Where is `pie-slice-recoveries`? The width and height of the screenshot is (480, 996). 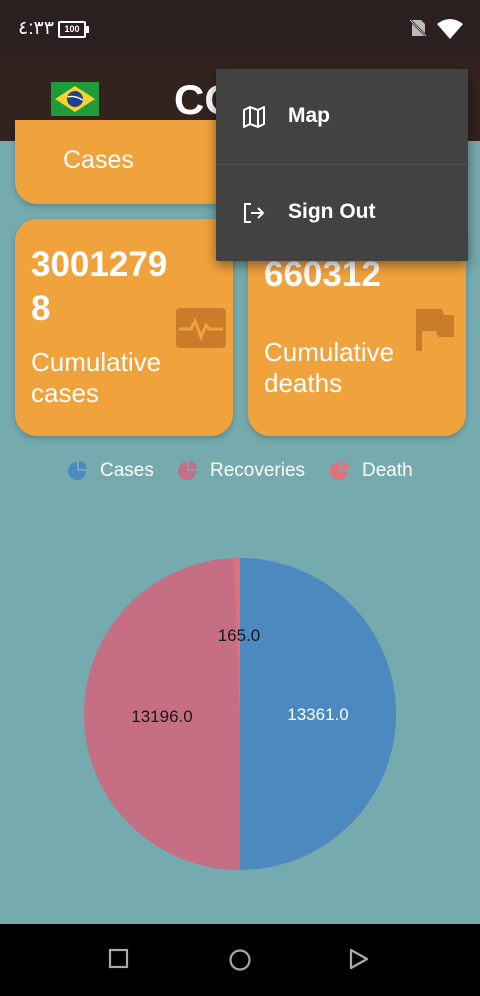
pie-slice-recoveries is located at coordinates (161, 714).